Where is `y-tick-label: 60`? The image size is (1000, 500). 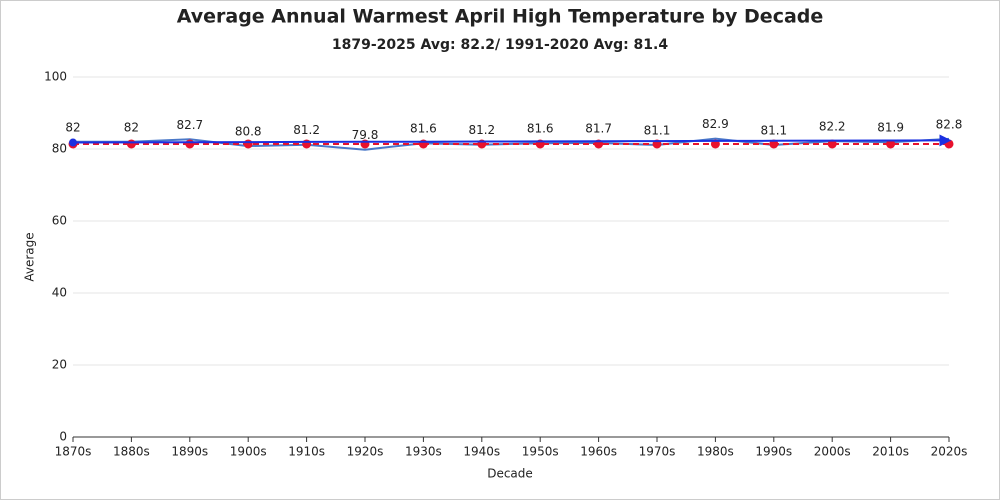
y-tick-label: 60 is located at coordinates (59, 221).